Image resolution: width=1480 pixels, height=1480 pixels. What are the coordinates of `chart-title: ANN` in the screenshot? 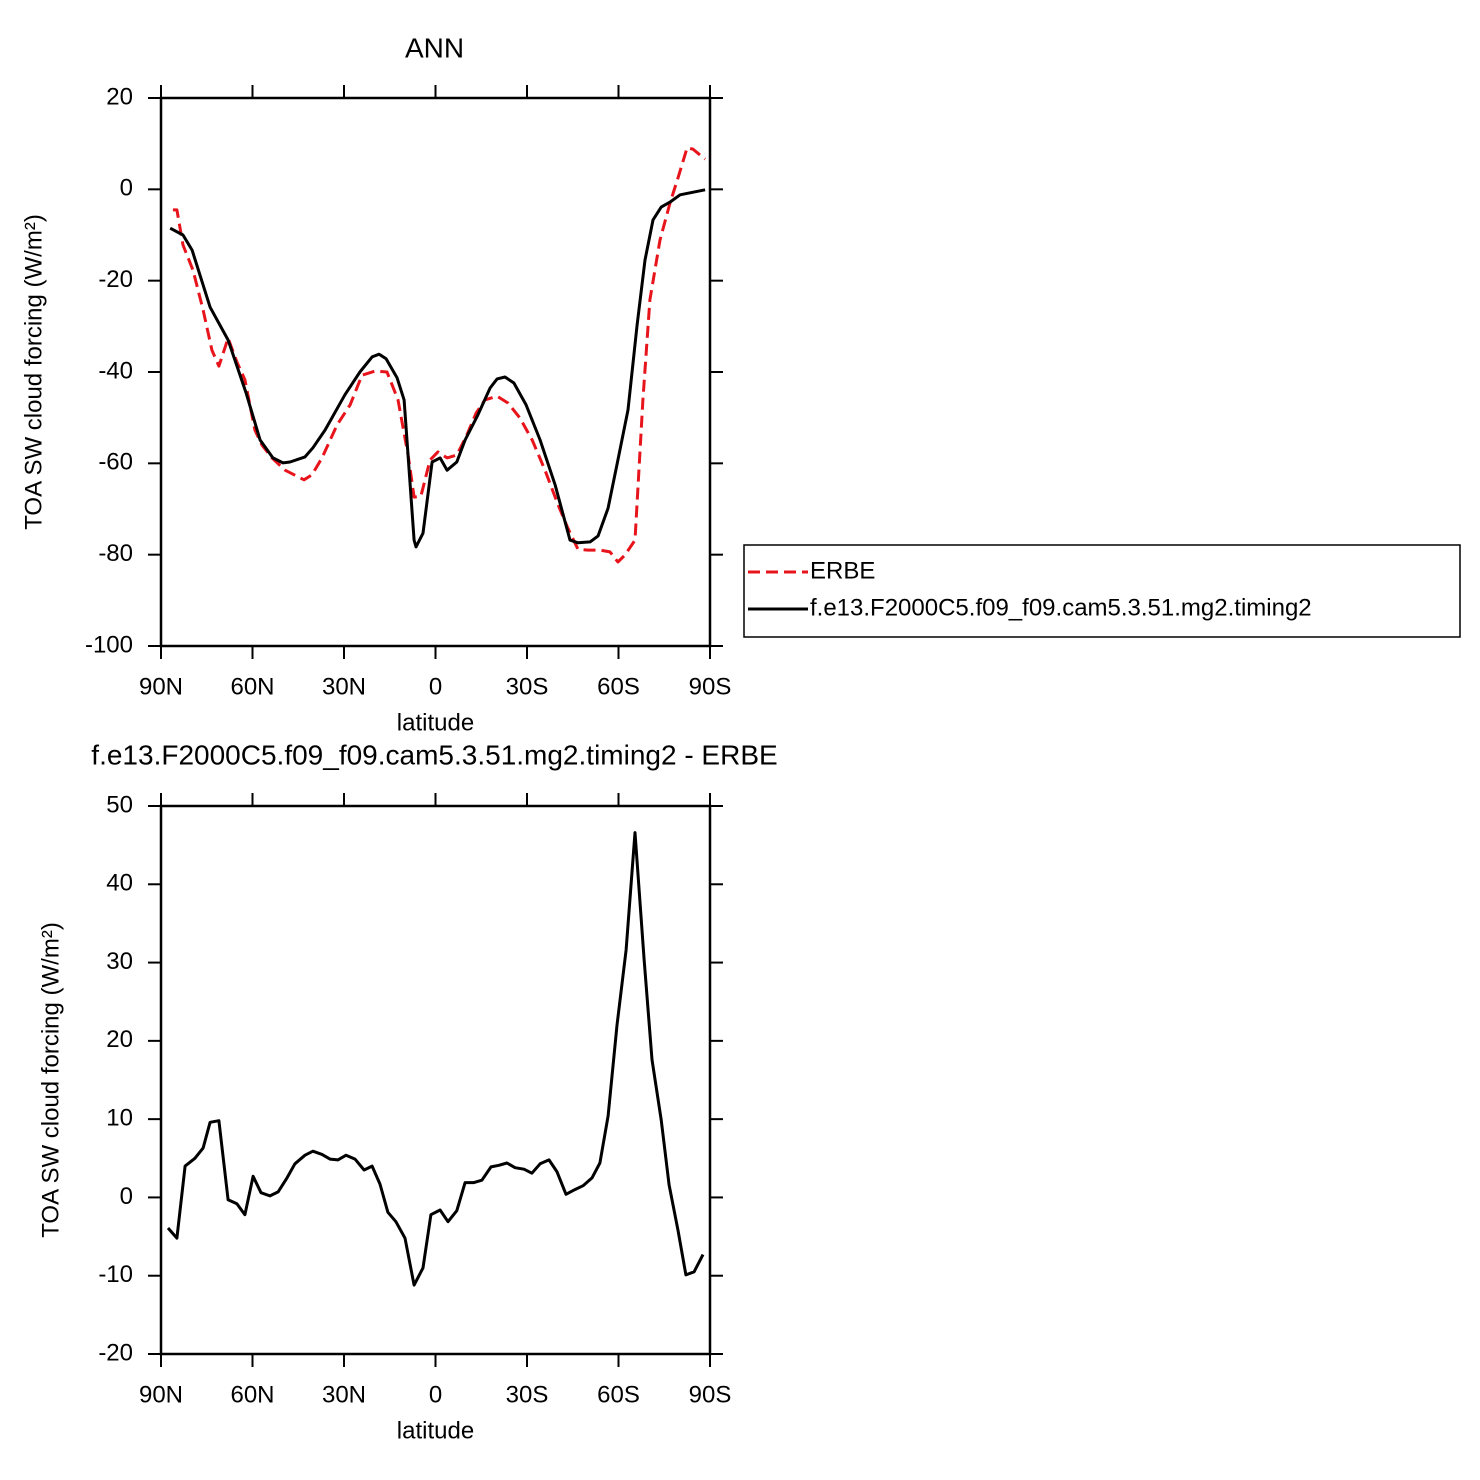 It's located at (434, 47).